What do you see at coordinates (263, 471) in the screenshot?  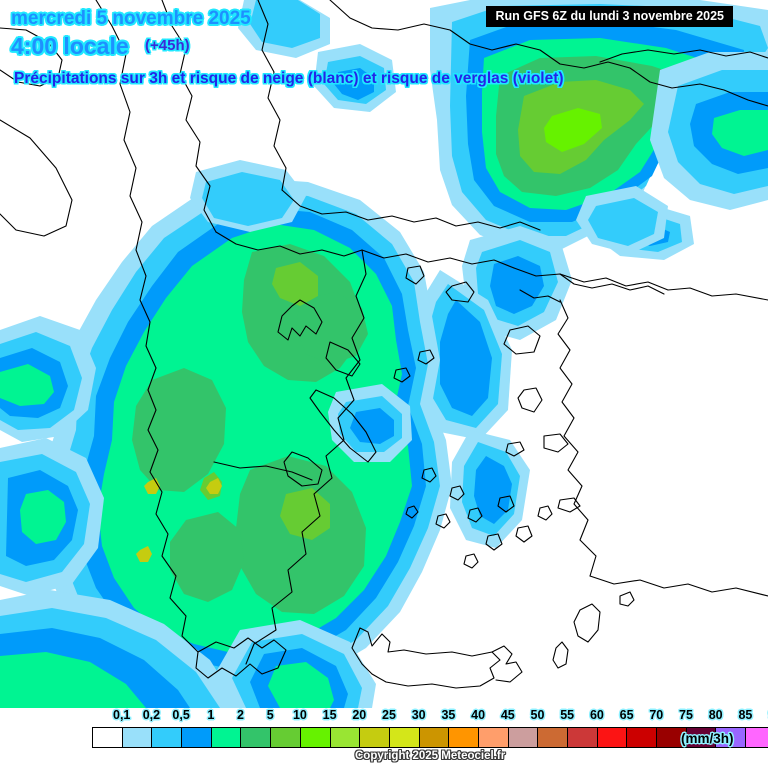 I see `coastline-gulf-corinth` at bounding box center [263, 471].